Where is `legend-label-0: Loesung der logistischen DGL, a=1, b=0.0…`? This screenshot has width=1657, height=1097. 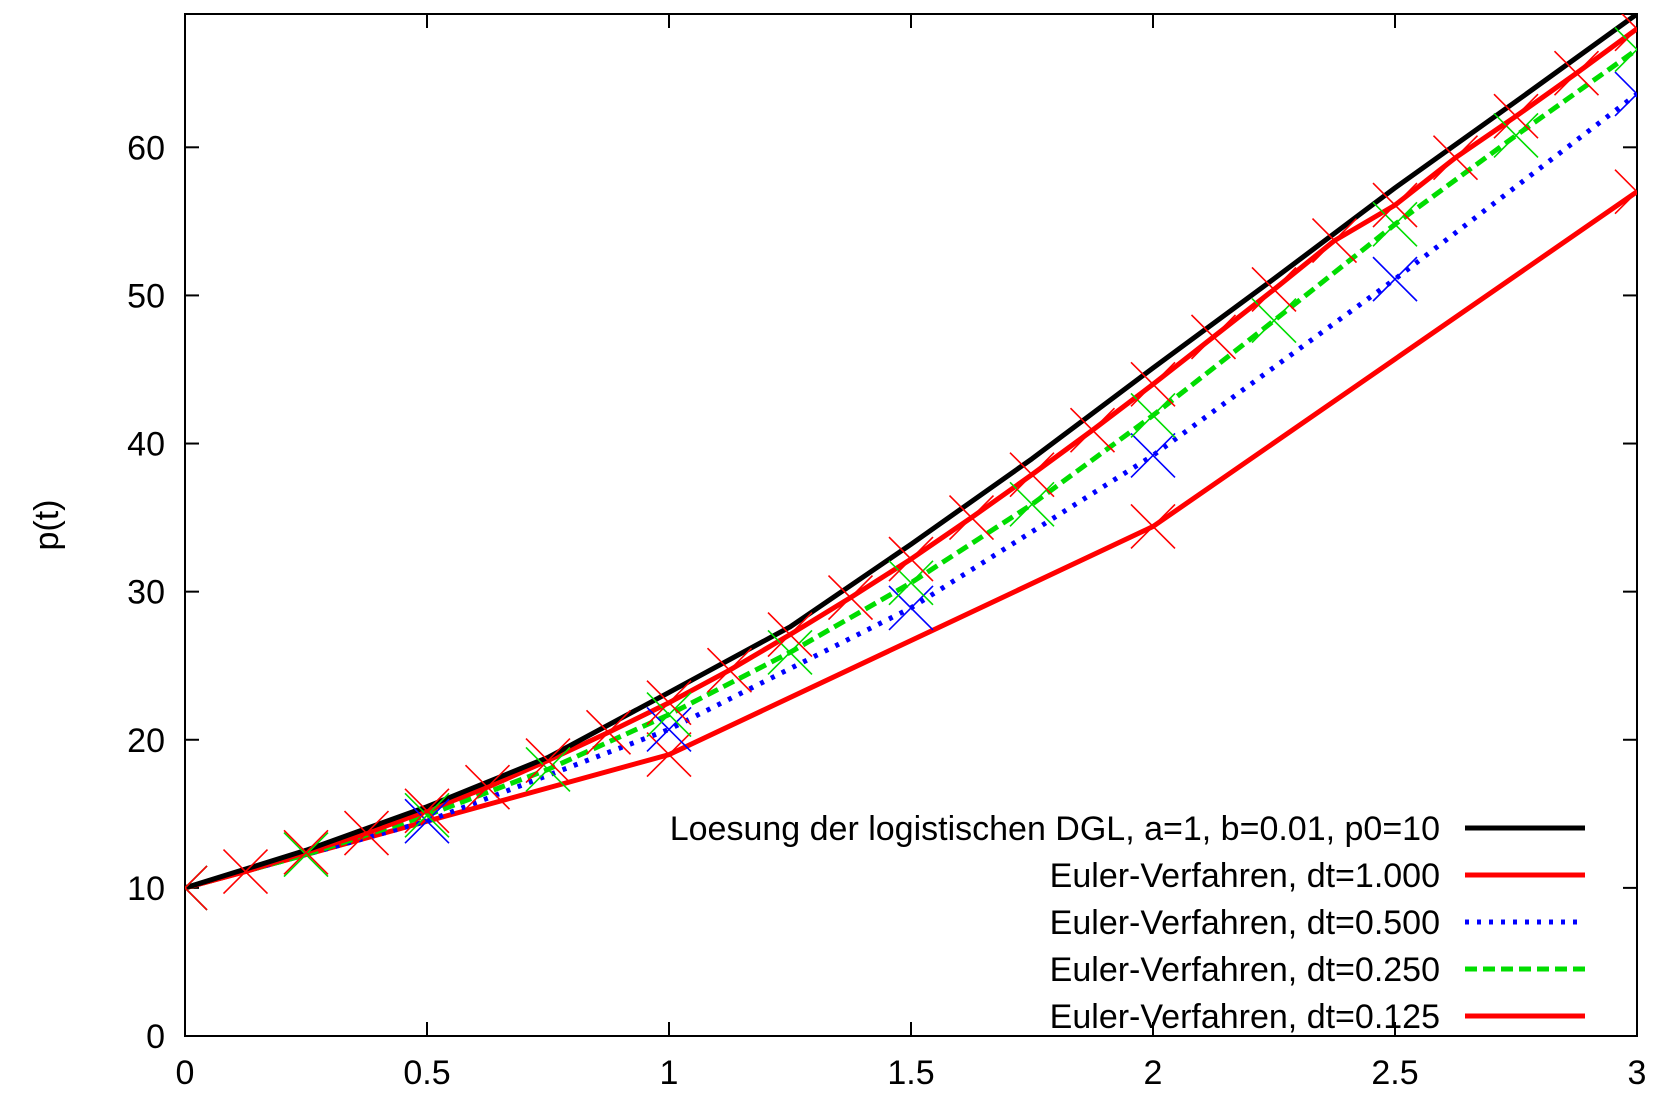
legend-label-0: Loesung der logistischen DGL, a=1, b=0.0… is located at coordinates (1055, 829).